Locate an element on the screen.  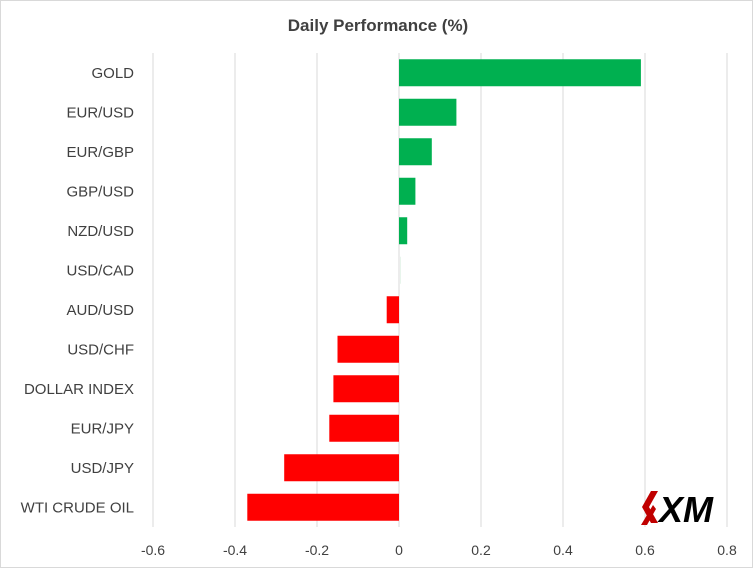
category-label: GOLD is located at coordinates (112, 73).